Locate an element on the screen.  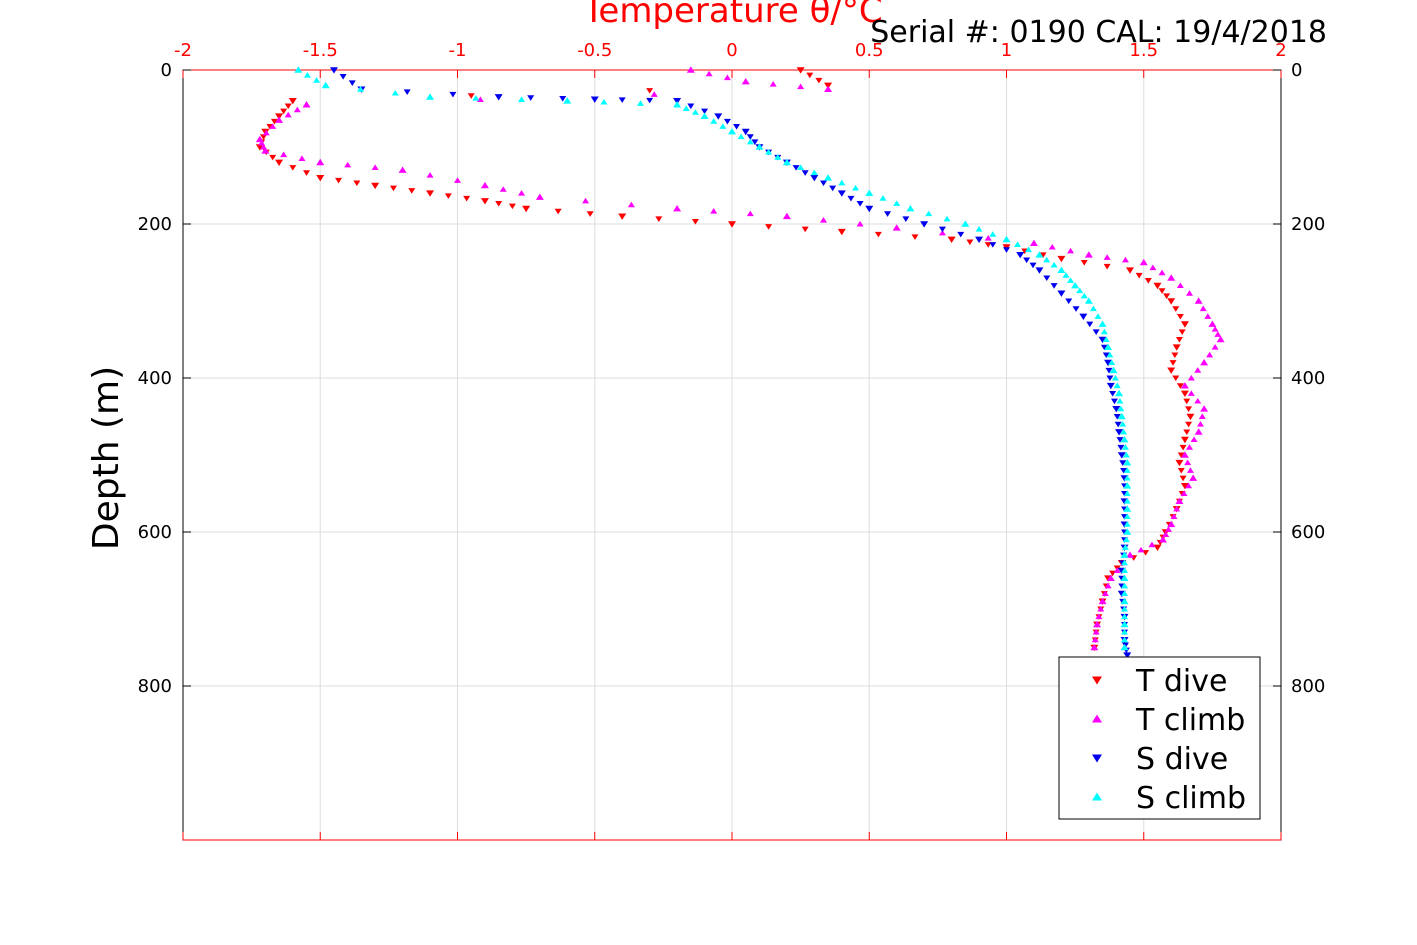
x-tick-label: -2 is located at coordinates (183, 50).